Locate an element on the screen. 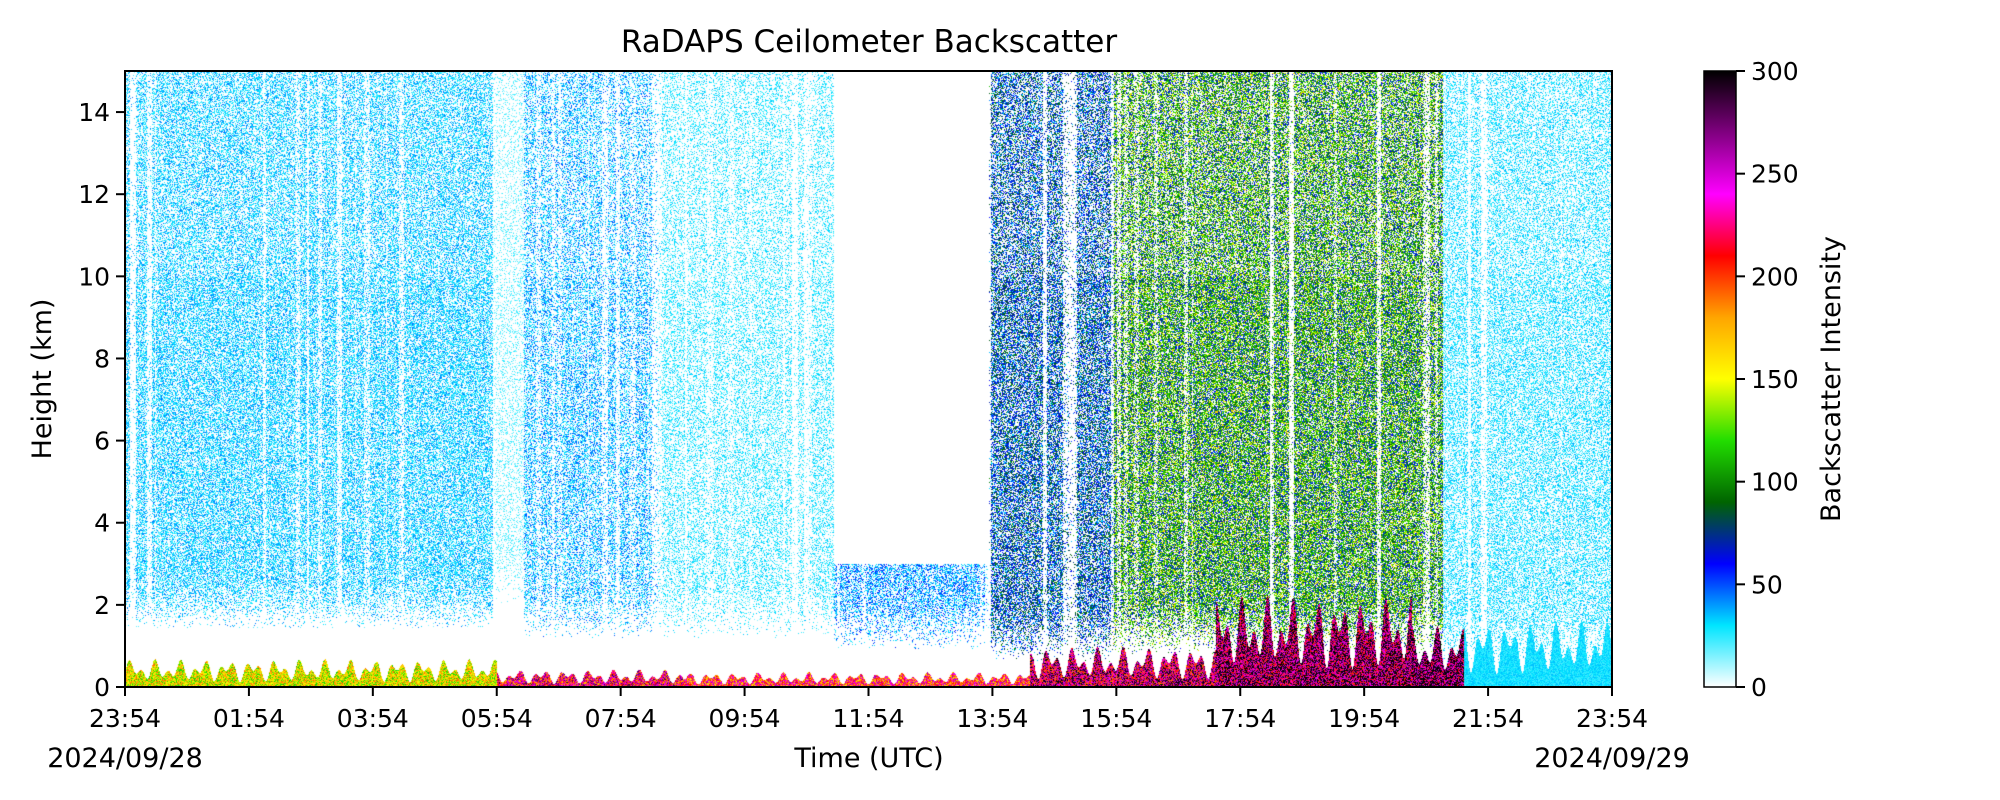 This screenshot has height=800, width=2000. x-tick-label: 21:54 is located at coordinates (1488, 718).